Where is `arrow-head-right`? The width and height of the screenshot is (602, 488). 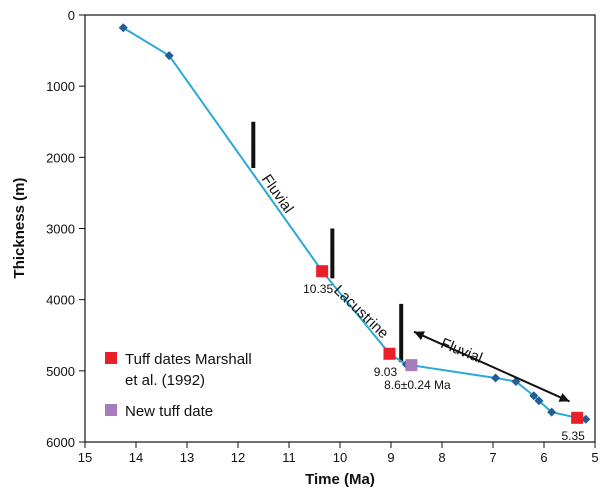 arrow-head-right is located at coordinates (564, 397).